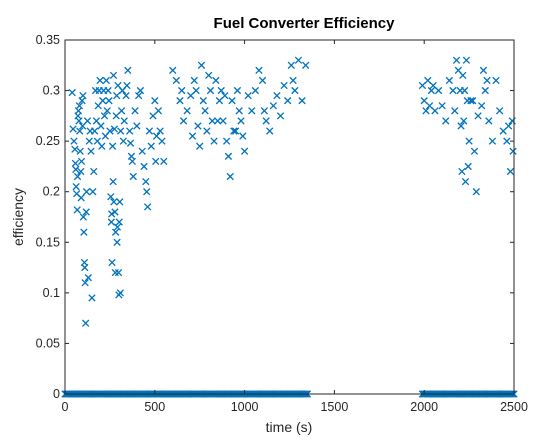 The image size is (550, 447). What do you see at coordinates (51, 192) in the screenshot?
I see `y-tick-label: 0.2` at bounding box center [51, 192].